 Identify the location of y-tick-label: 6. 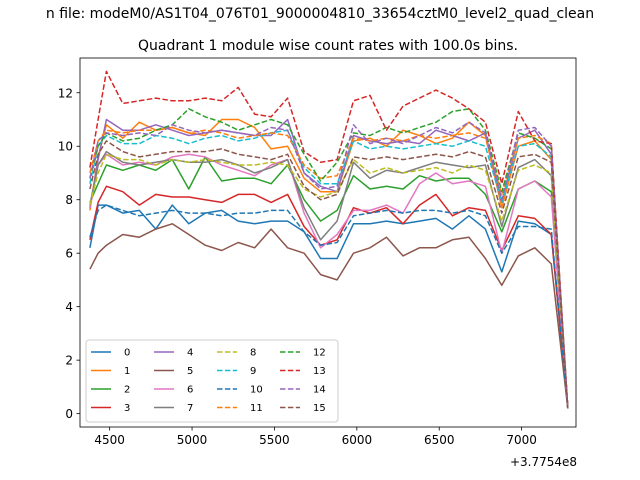
(69, 254).